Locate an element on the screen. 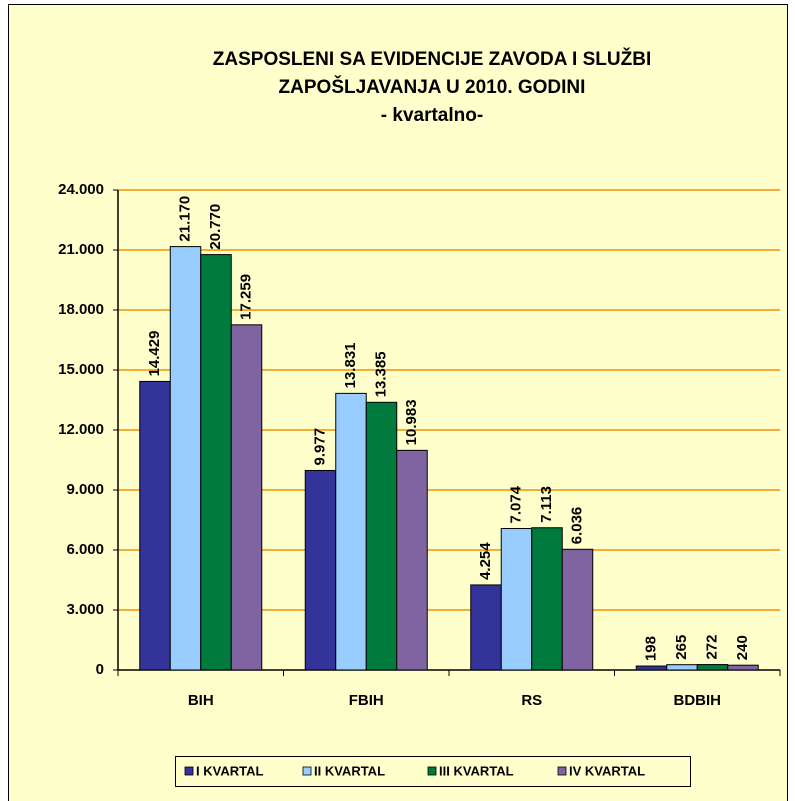  value-label: 7.113 is located at coordinates (546, 504).